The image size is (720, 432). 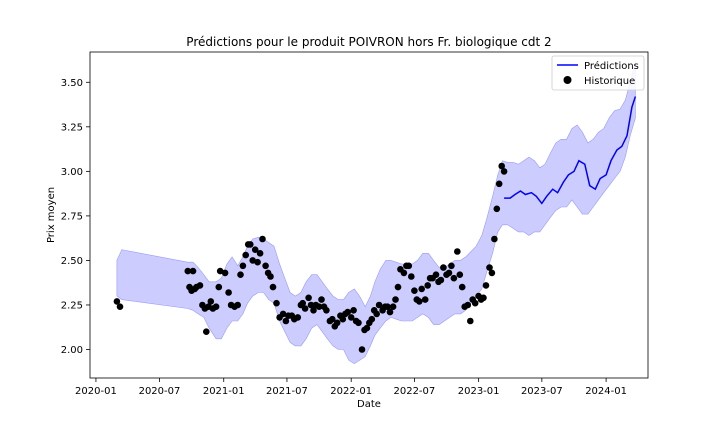 I want to click on y-axis: 2.00 2.25 2.50 2.75 3.00 3.25 3.50, so click(x=75, y=217).